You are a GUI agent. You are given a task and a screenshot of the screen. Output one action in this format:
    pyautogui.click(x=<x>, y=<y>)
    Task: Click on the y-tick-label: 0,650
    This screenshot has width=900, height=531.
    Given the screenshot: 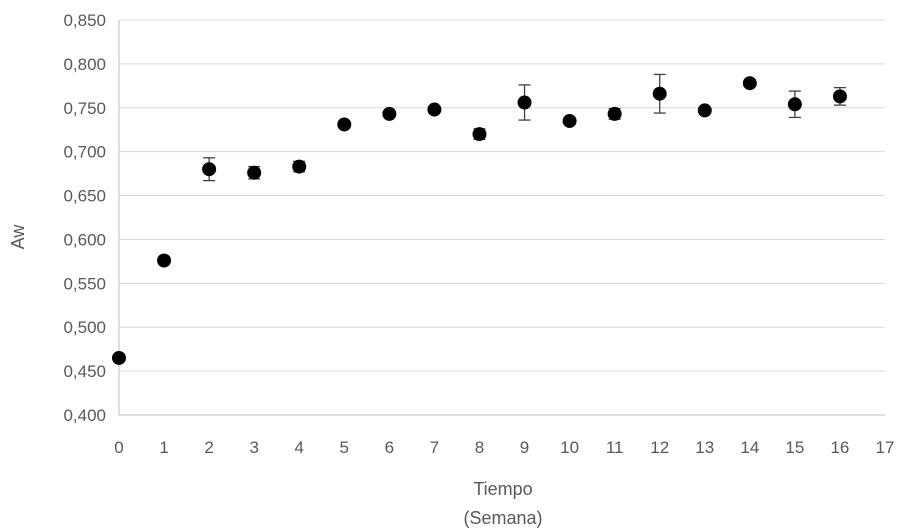 What is the action you would take?
    pyautogui.click(x=84, y=196)
    